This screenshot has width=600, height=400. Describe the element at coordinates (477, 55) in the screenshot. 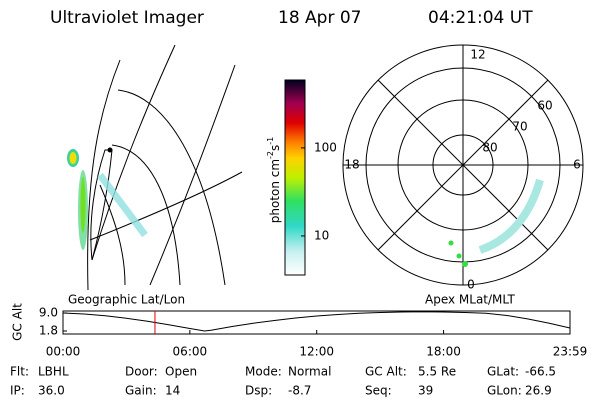

I see `mlt-label: 12` at that location.